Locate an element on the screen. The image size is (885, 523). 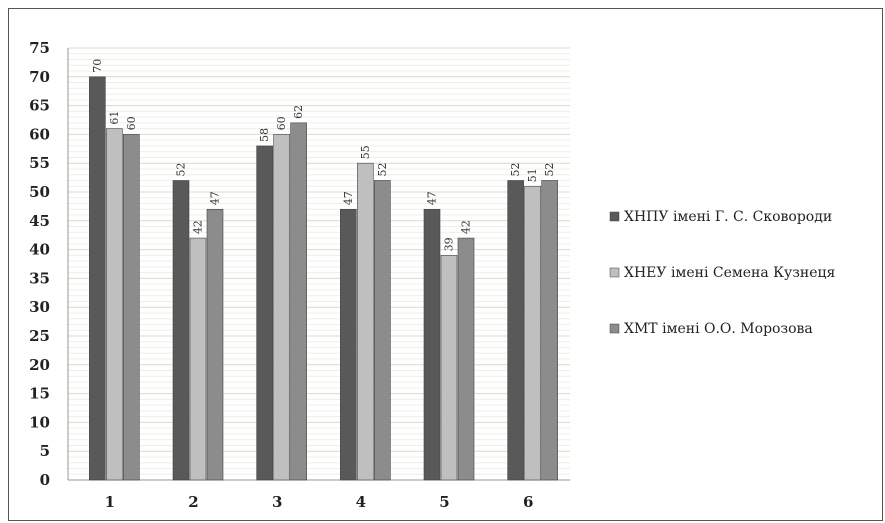
legend-label: ХНЕУ імені Семена Кузнеця is located at coordinates (730, 273).